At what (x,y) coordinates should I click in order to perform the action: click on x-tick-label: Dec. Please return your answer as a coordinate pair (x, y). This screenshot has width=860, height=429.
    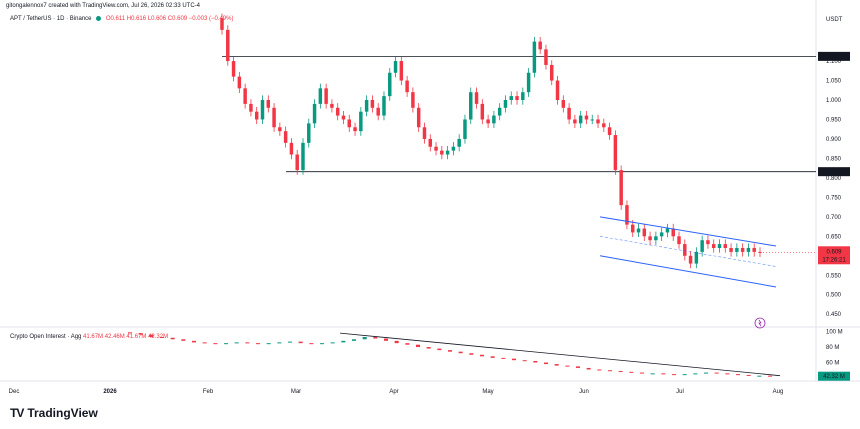
    Looking at the image, I should click on (14, 392).